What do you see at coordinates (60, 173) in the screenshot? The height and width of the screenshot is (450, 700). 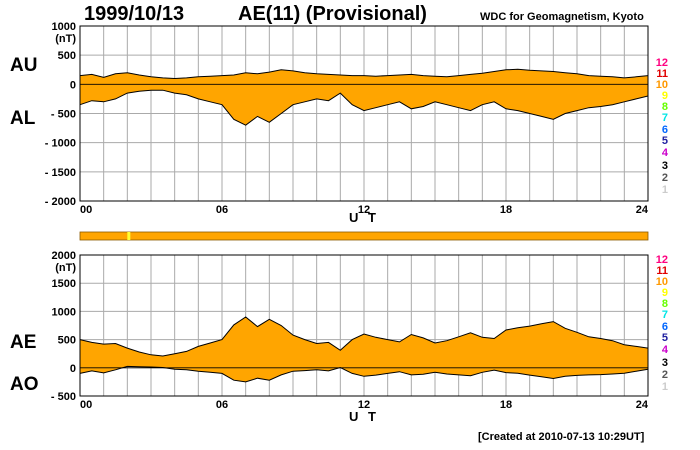 I see `y-tick-label: - 1500` at bounding box center [60, 173].